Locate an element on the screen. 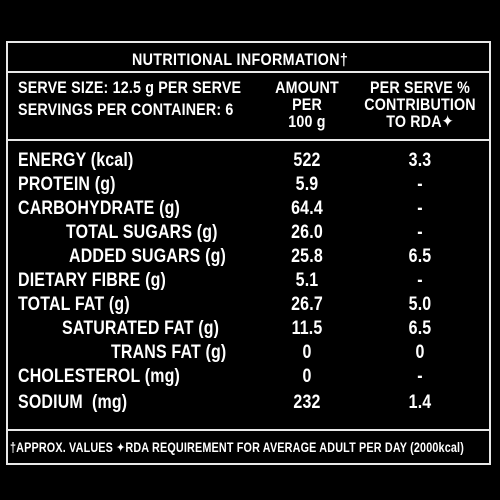 This screenshot has height=500, width=500. rda-header-line1: PER SERVE % is located at coordinates (419, 87).